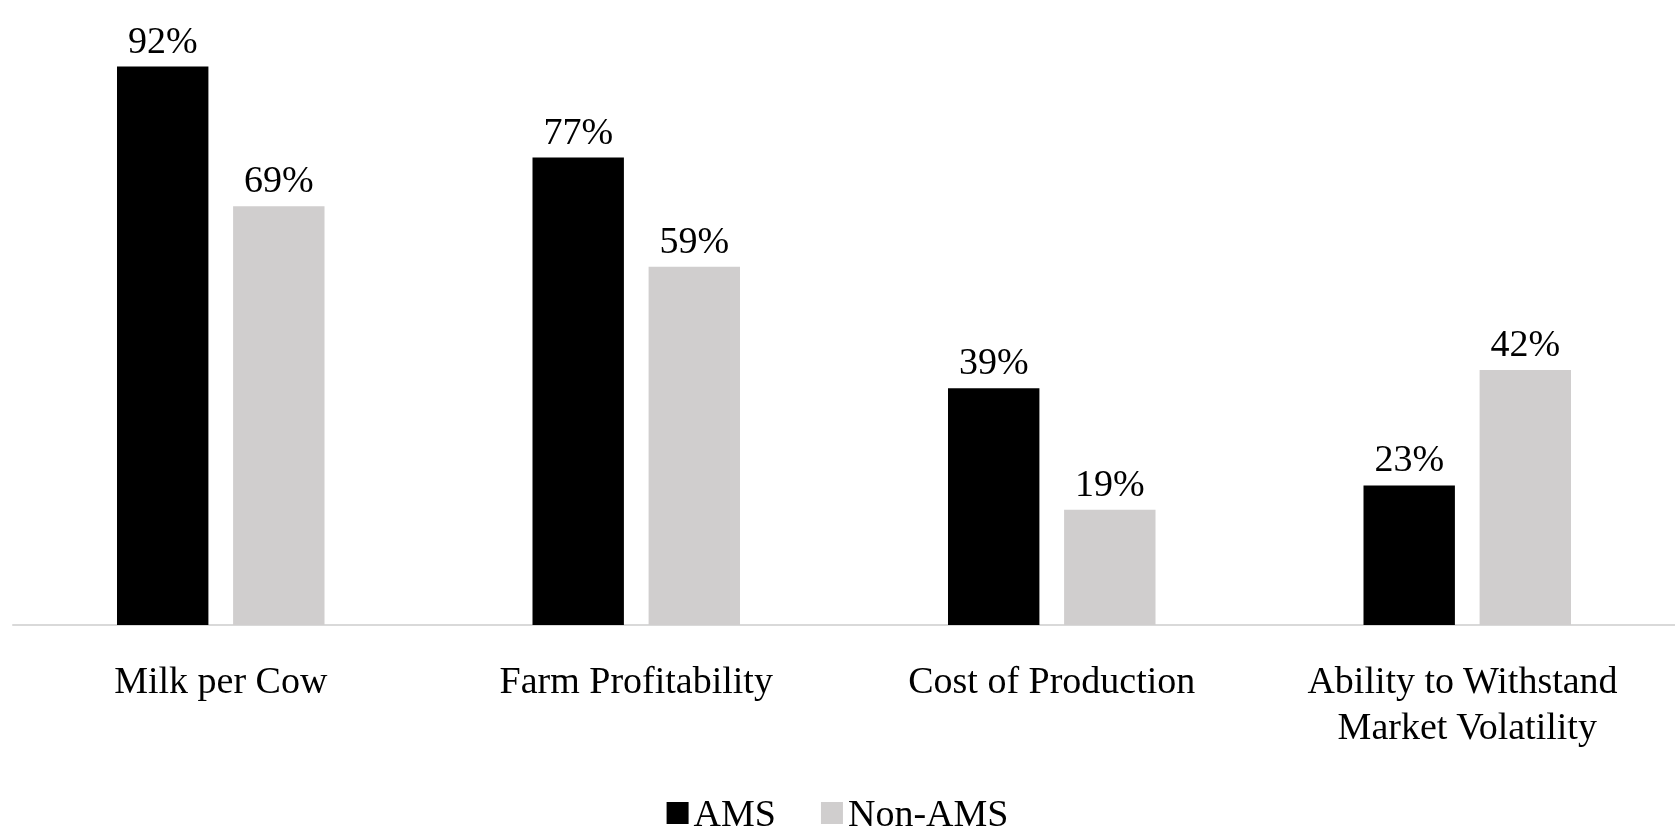 The image size is (1675, 837). What do you see at coordinates (578, 130) in the screenshot?
I see `data-label: 77%` at bounding box center [578, 130].